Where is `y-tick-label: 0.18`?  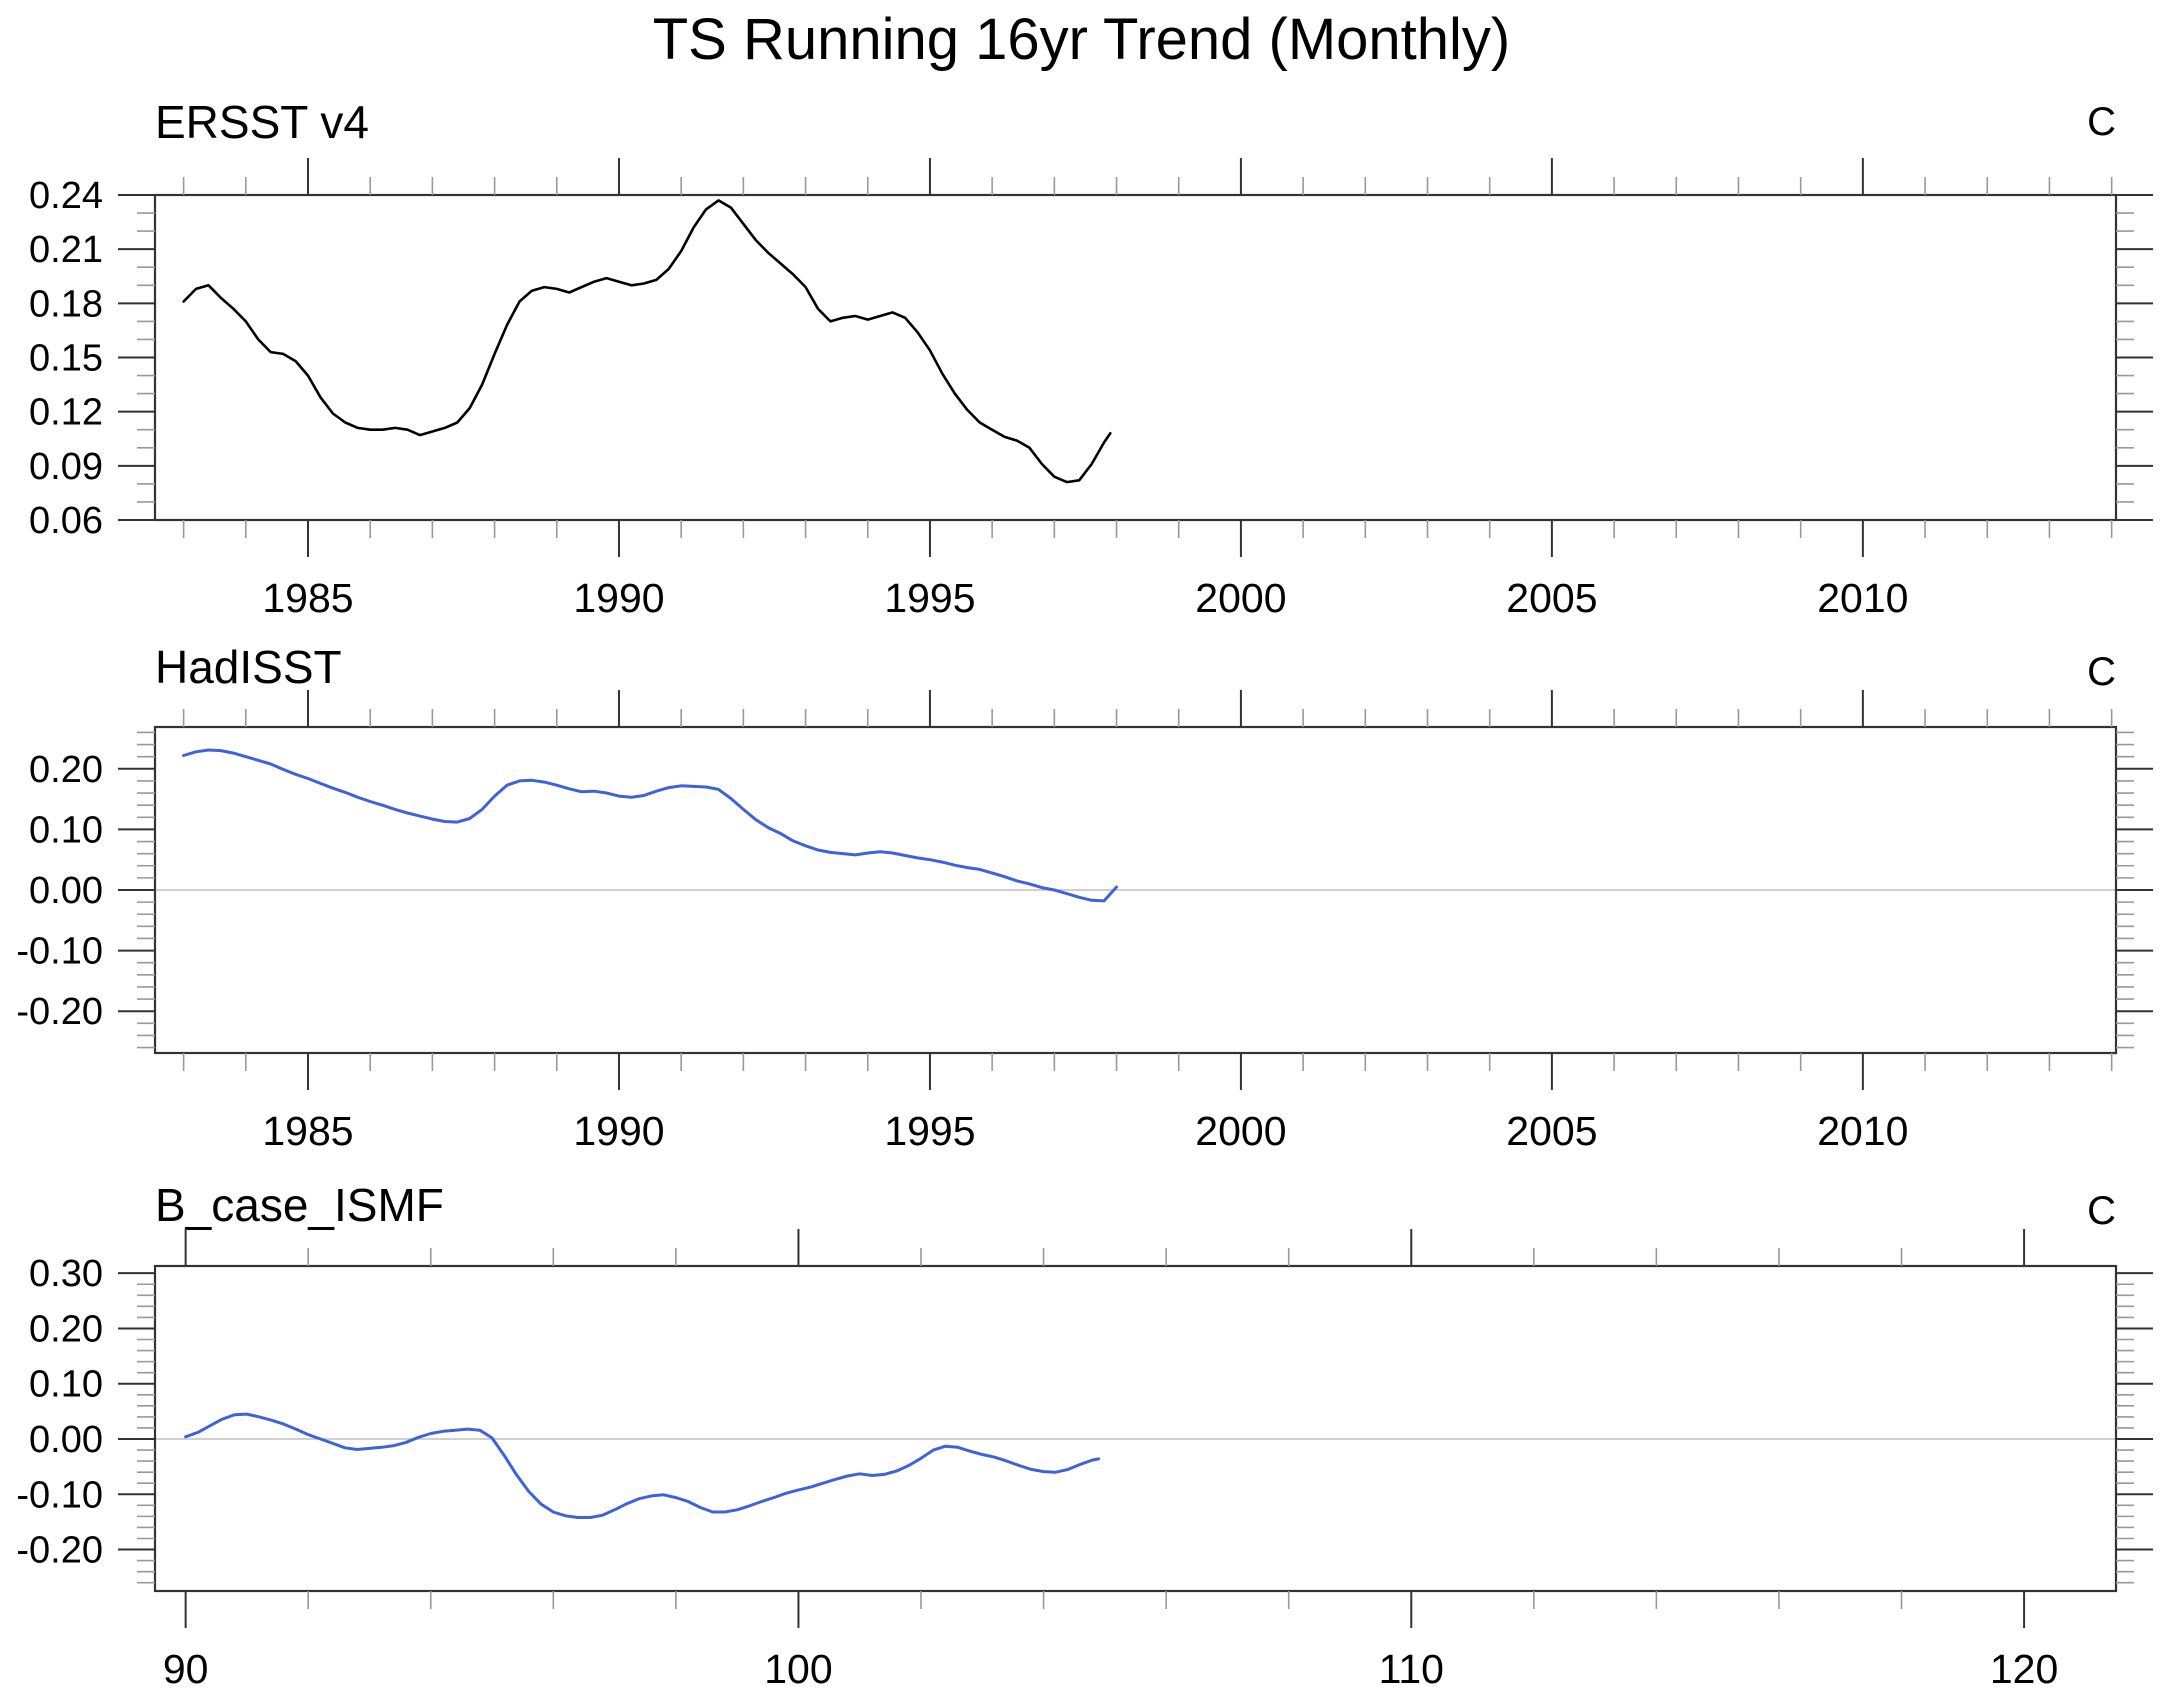 y-tick-label: 0.18 is located at coordinates (66, 304).